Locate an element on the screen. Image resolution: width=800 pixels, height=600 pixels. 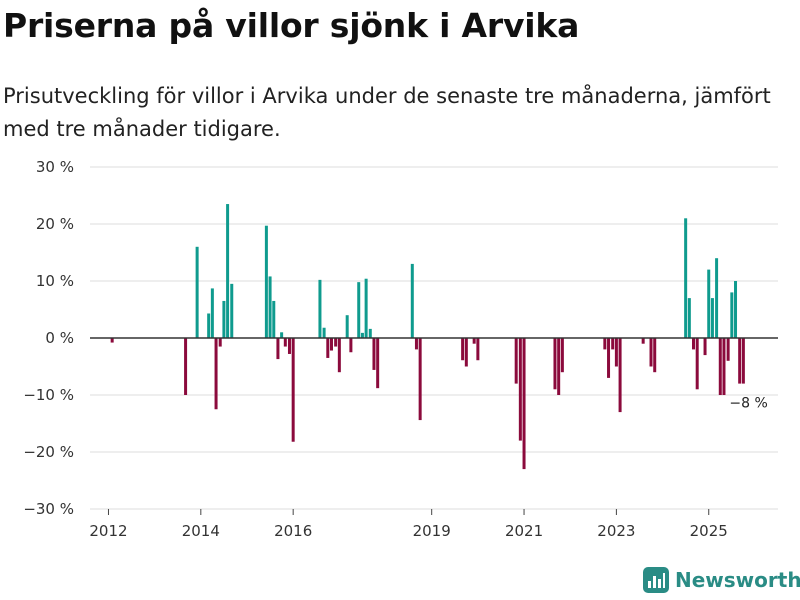
brand-name: Newsworthy is located at coordinates (737, 580).